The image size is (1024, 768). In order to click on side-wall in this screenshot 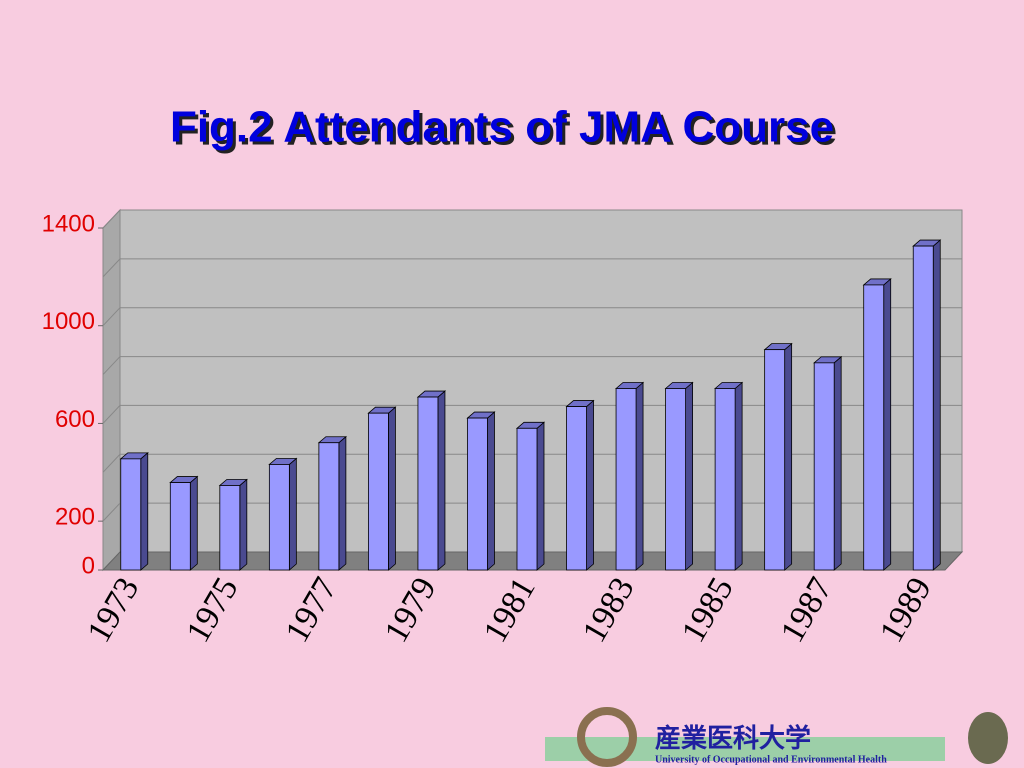, I will do `click(111, 390)`.